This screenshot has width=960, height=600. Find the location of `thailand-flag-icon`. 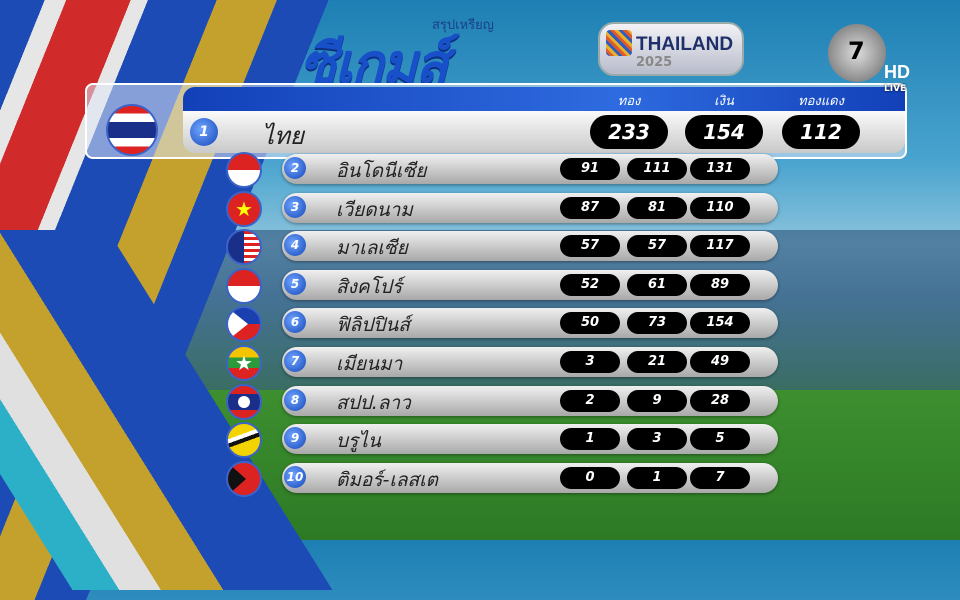

thailand-flag-icon is located at coordinates (132, 130).